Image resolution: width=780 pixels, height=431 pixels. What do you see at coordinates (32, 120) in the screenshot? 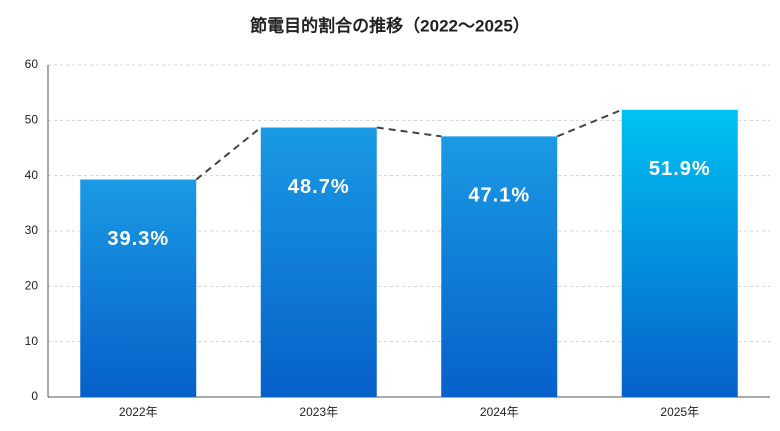
I see `y-tick-label: 50` at bounding box center [32, 120].